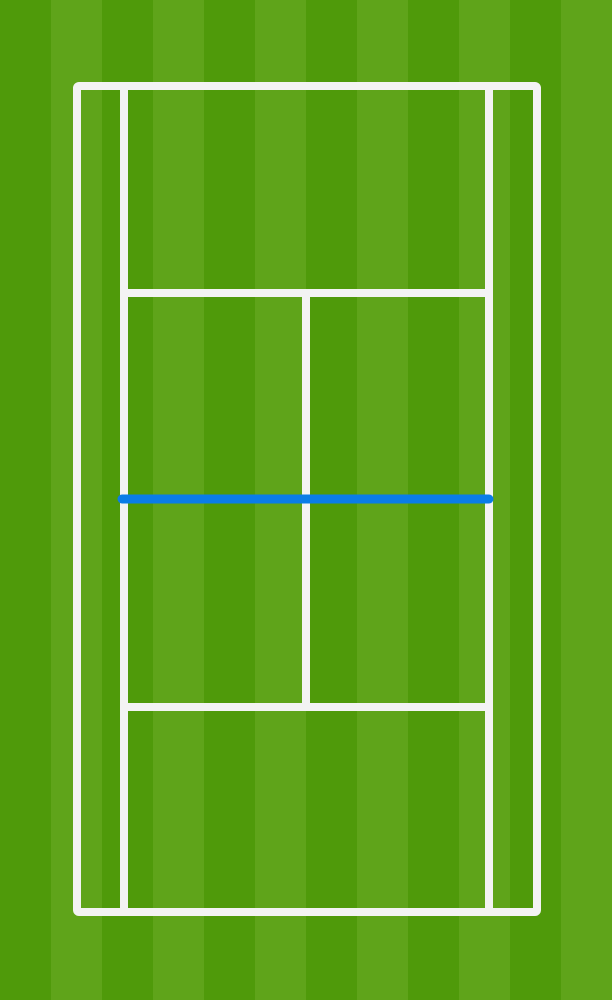 This screenshot has height=1000, width=612. Describe the element at coordinates (586, 500) in the screenshot. I see `grass-stripe` at that location.